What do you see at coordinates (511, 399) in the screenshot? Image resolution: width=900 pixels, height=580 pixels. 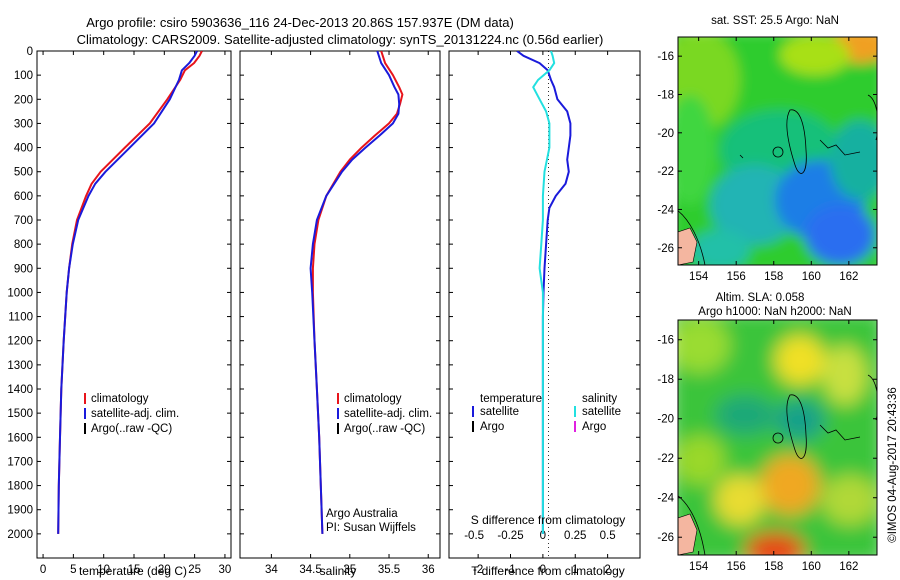 I see `legend-heading-temperature: temperature` at bounding box center [511, 399].